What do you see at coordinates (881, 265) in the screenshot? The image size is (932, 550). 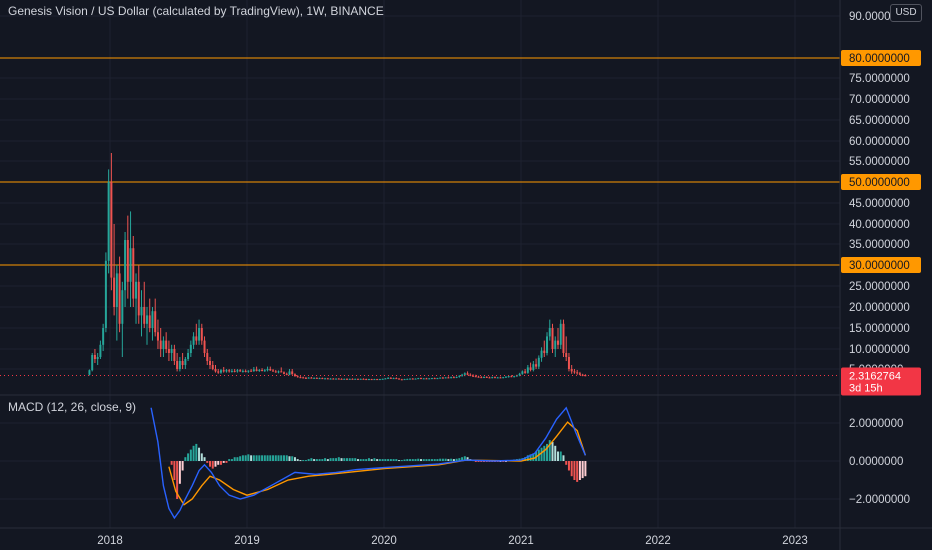 I see `horizontal-line-label-bg` at bounding box center [881, 265].